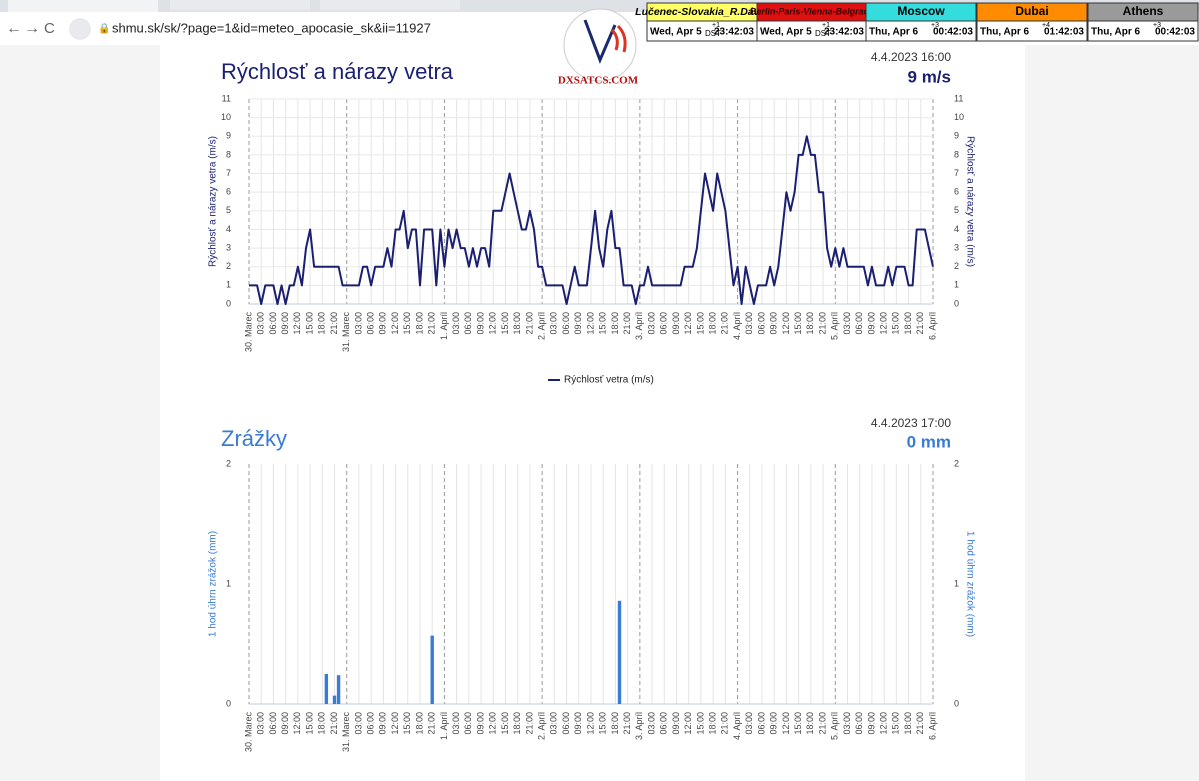 The height and width of the screenshot is (781, 1199). I want to click on clock-city: Moscow, so click(921, 11).